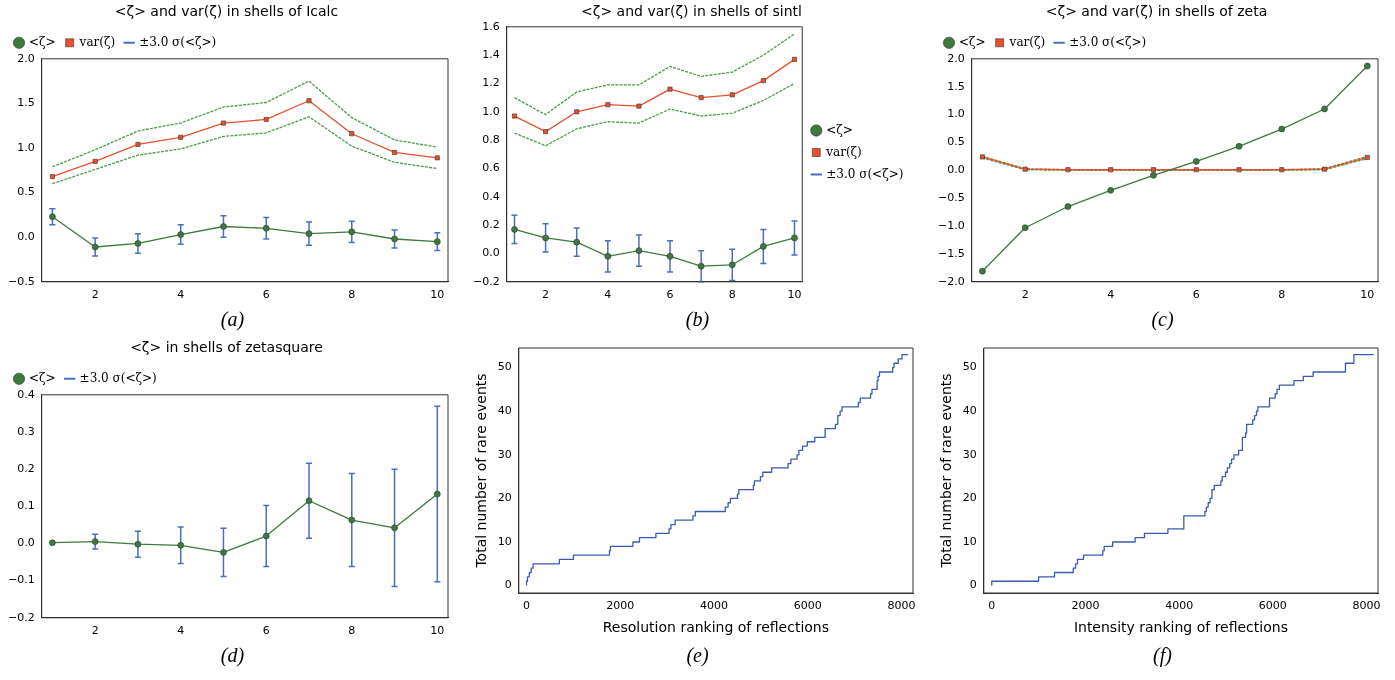  Describe the element at coordinates (491, 26) in the screenshot. I see `y-tick-label: 1.6` at that location.